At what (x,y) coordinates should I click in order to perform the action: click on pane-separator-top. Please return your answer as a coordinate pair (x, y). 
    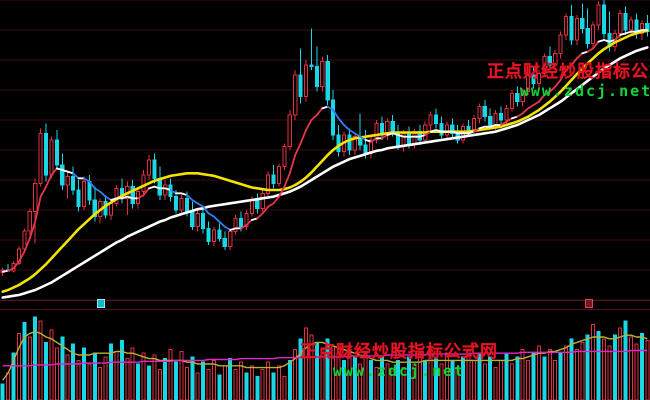
    Looking at the image, I should click on (325, 300).